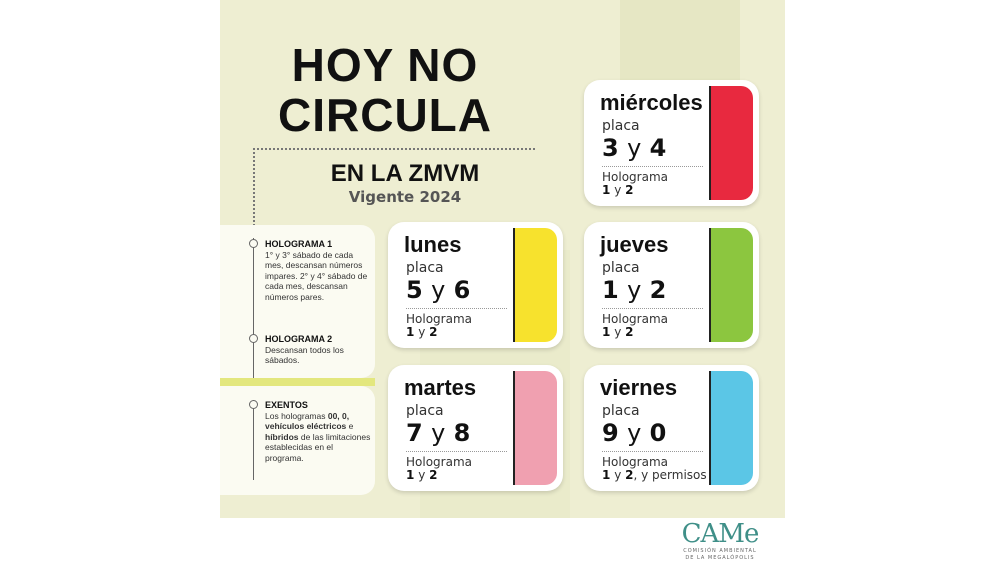 The width and height of the screenshot is (1004, 565). Describe the element at coordinates (475, 428) in the screenshot. I see `day-card-3: martes placa 7 y 8 Holograma 1 y 2` at that location.